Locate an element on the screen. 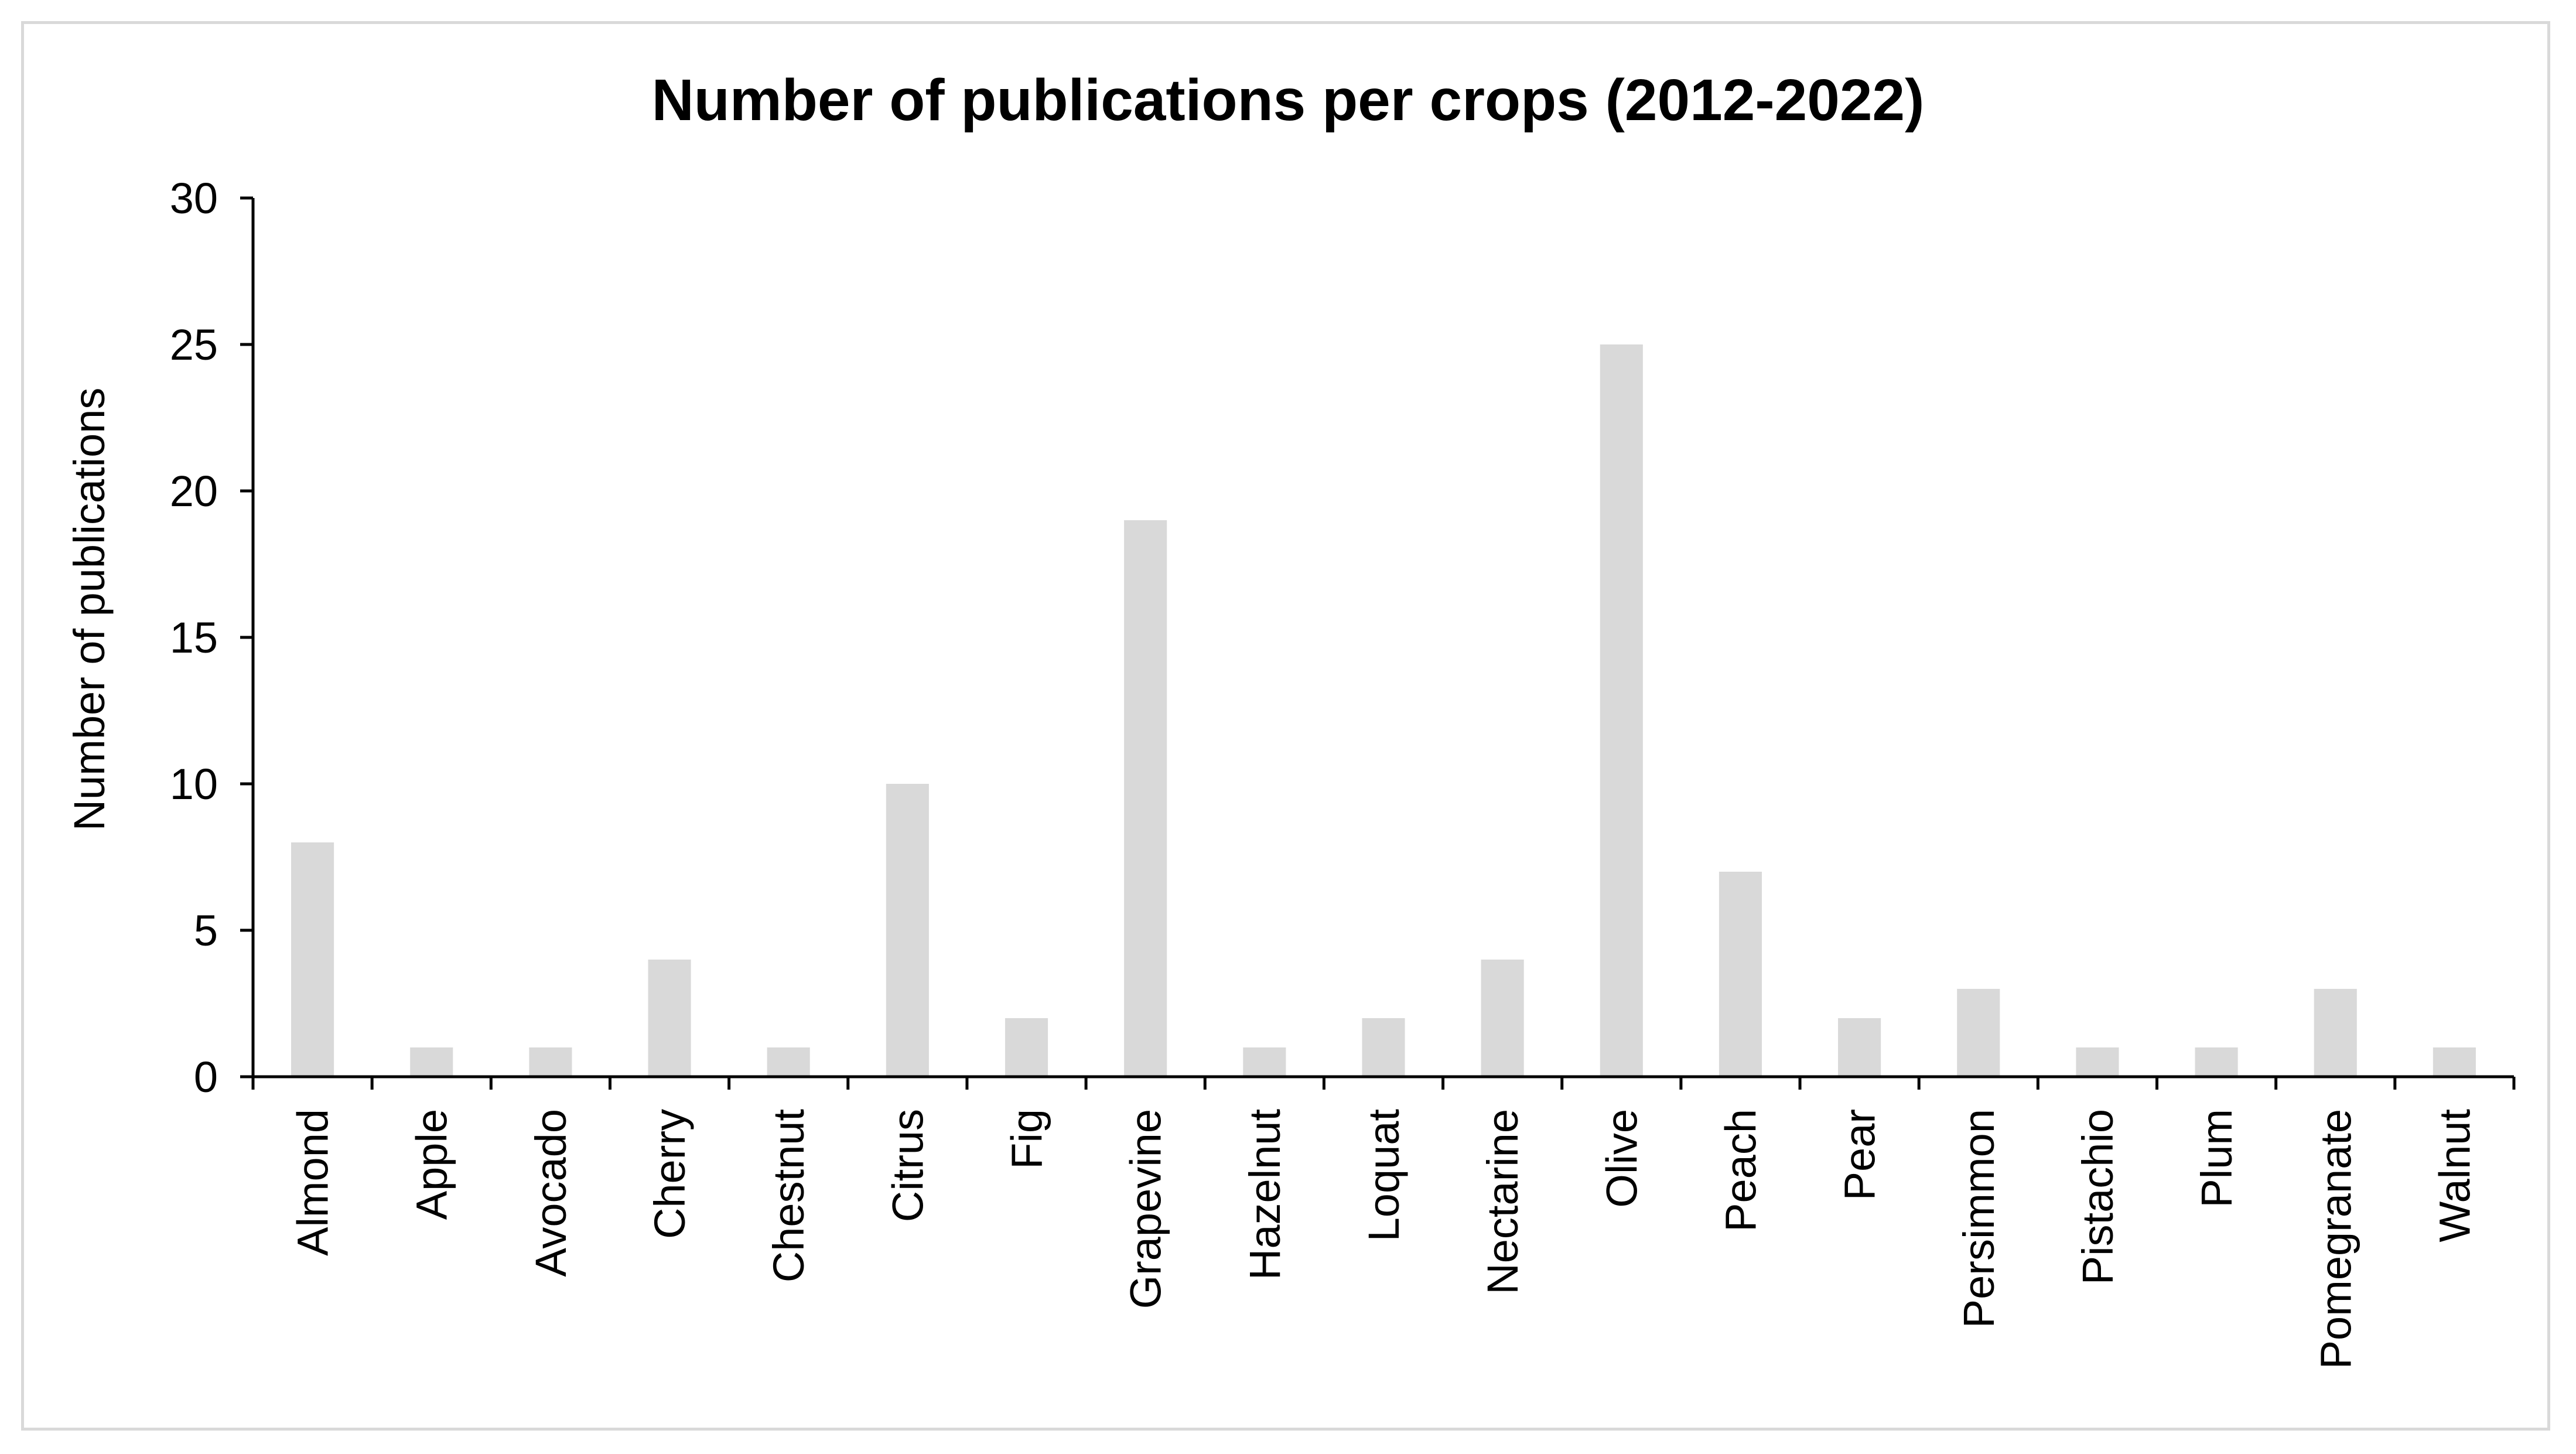  bar-walnut is located at coordinates (2454, 1062).